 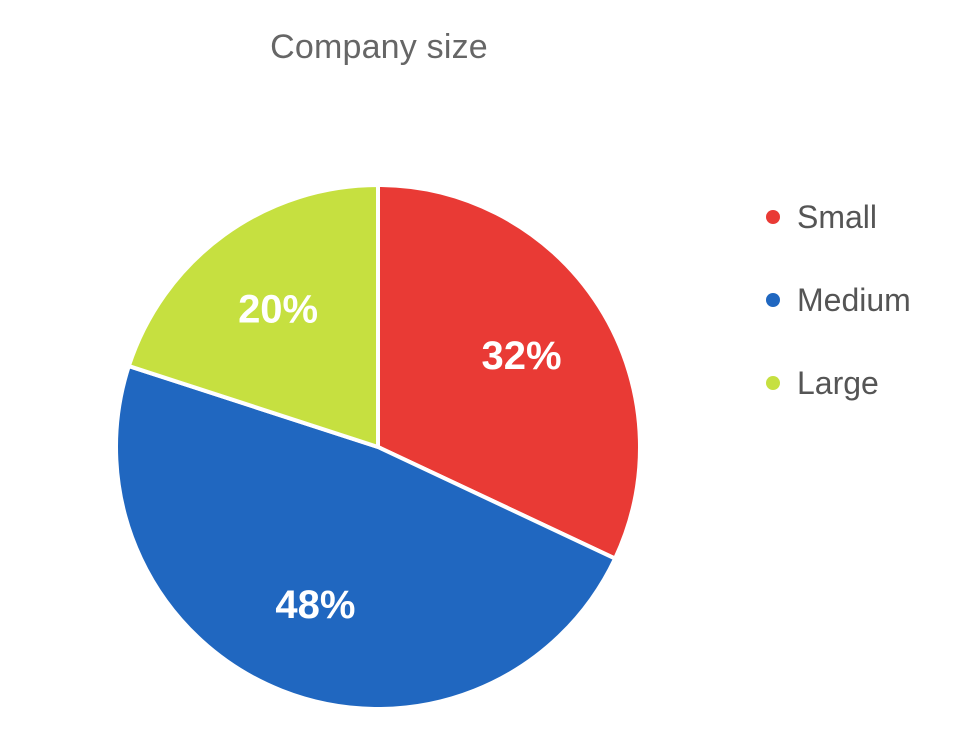 What do you see at coordinates (773, 383) in the screenshot?
I see `legend-marker-large` at bounding box center [773, 383].